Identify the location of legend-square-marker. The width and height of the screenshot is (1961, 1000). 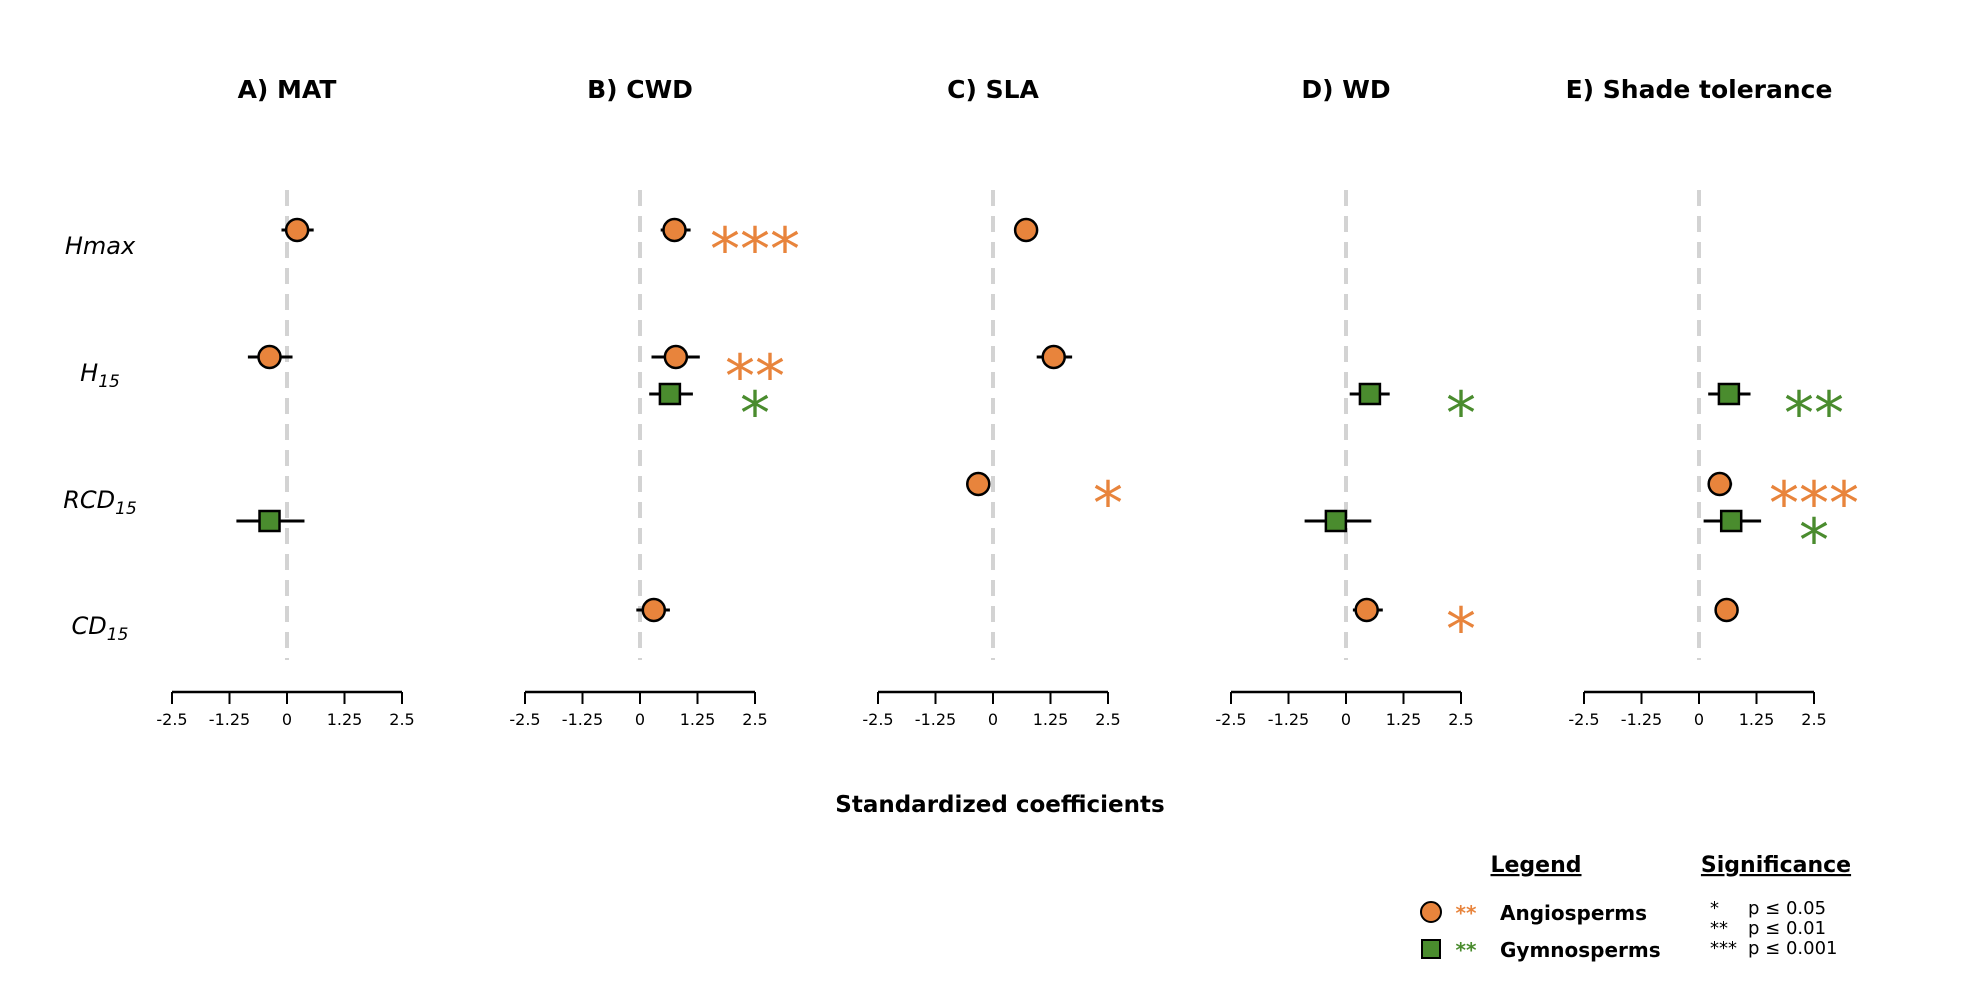
(1431, 949).